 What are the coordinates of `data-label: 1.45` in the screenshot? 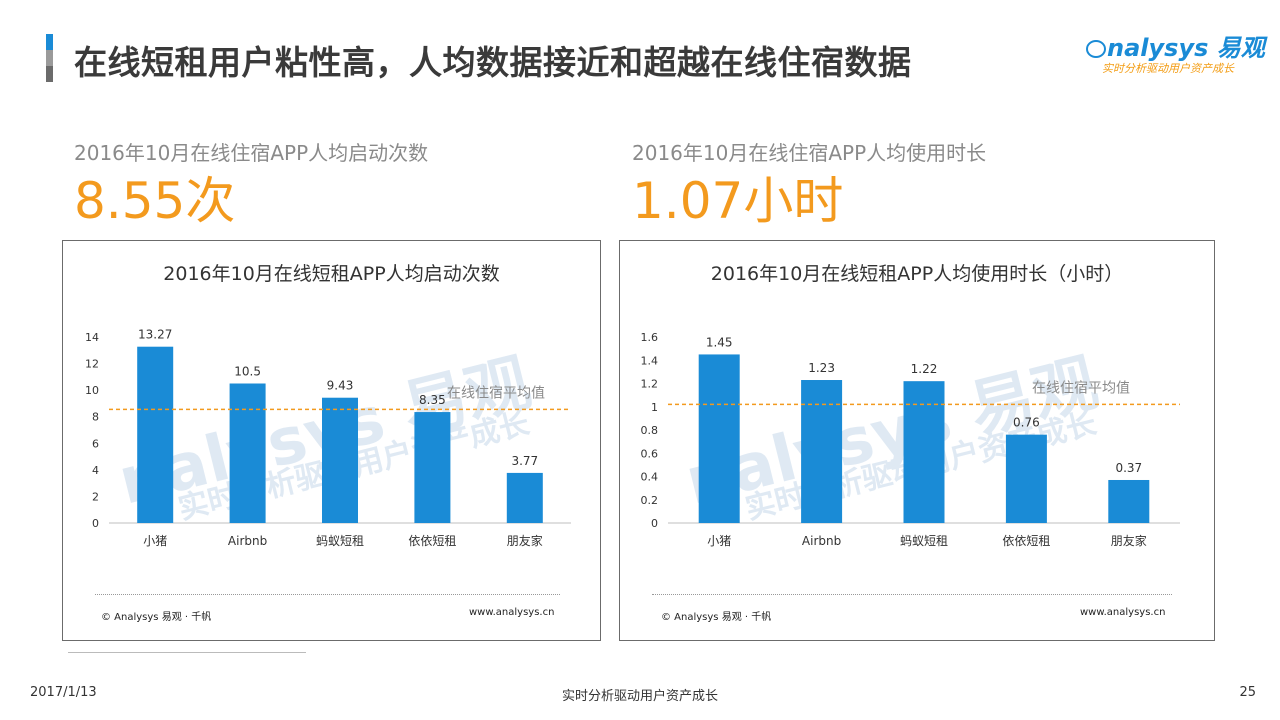 It's located at (719, 342).